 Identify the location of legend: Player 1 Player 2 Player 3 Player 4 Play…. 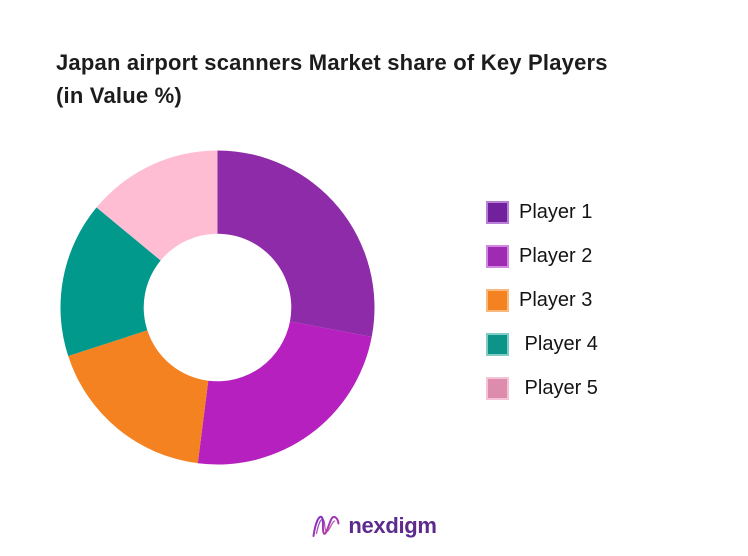
(542, 310).